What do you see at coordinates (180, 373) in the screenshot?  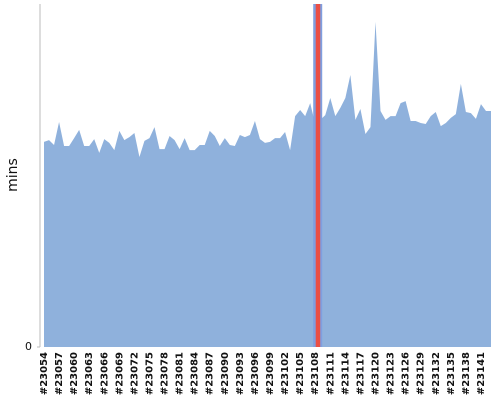 I see `x-tick-label: #23081` at bounding box center [180, 373].